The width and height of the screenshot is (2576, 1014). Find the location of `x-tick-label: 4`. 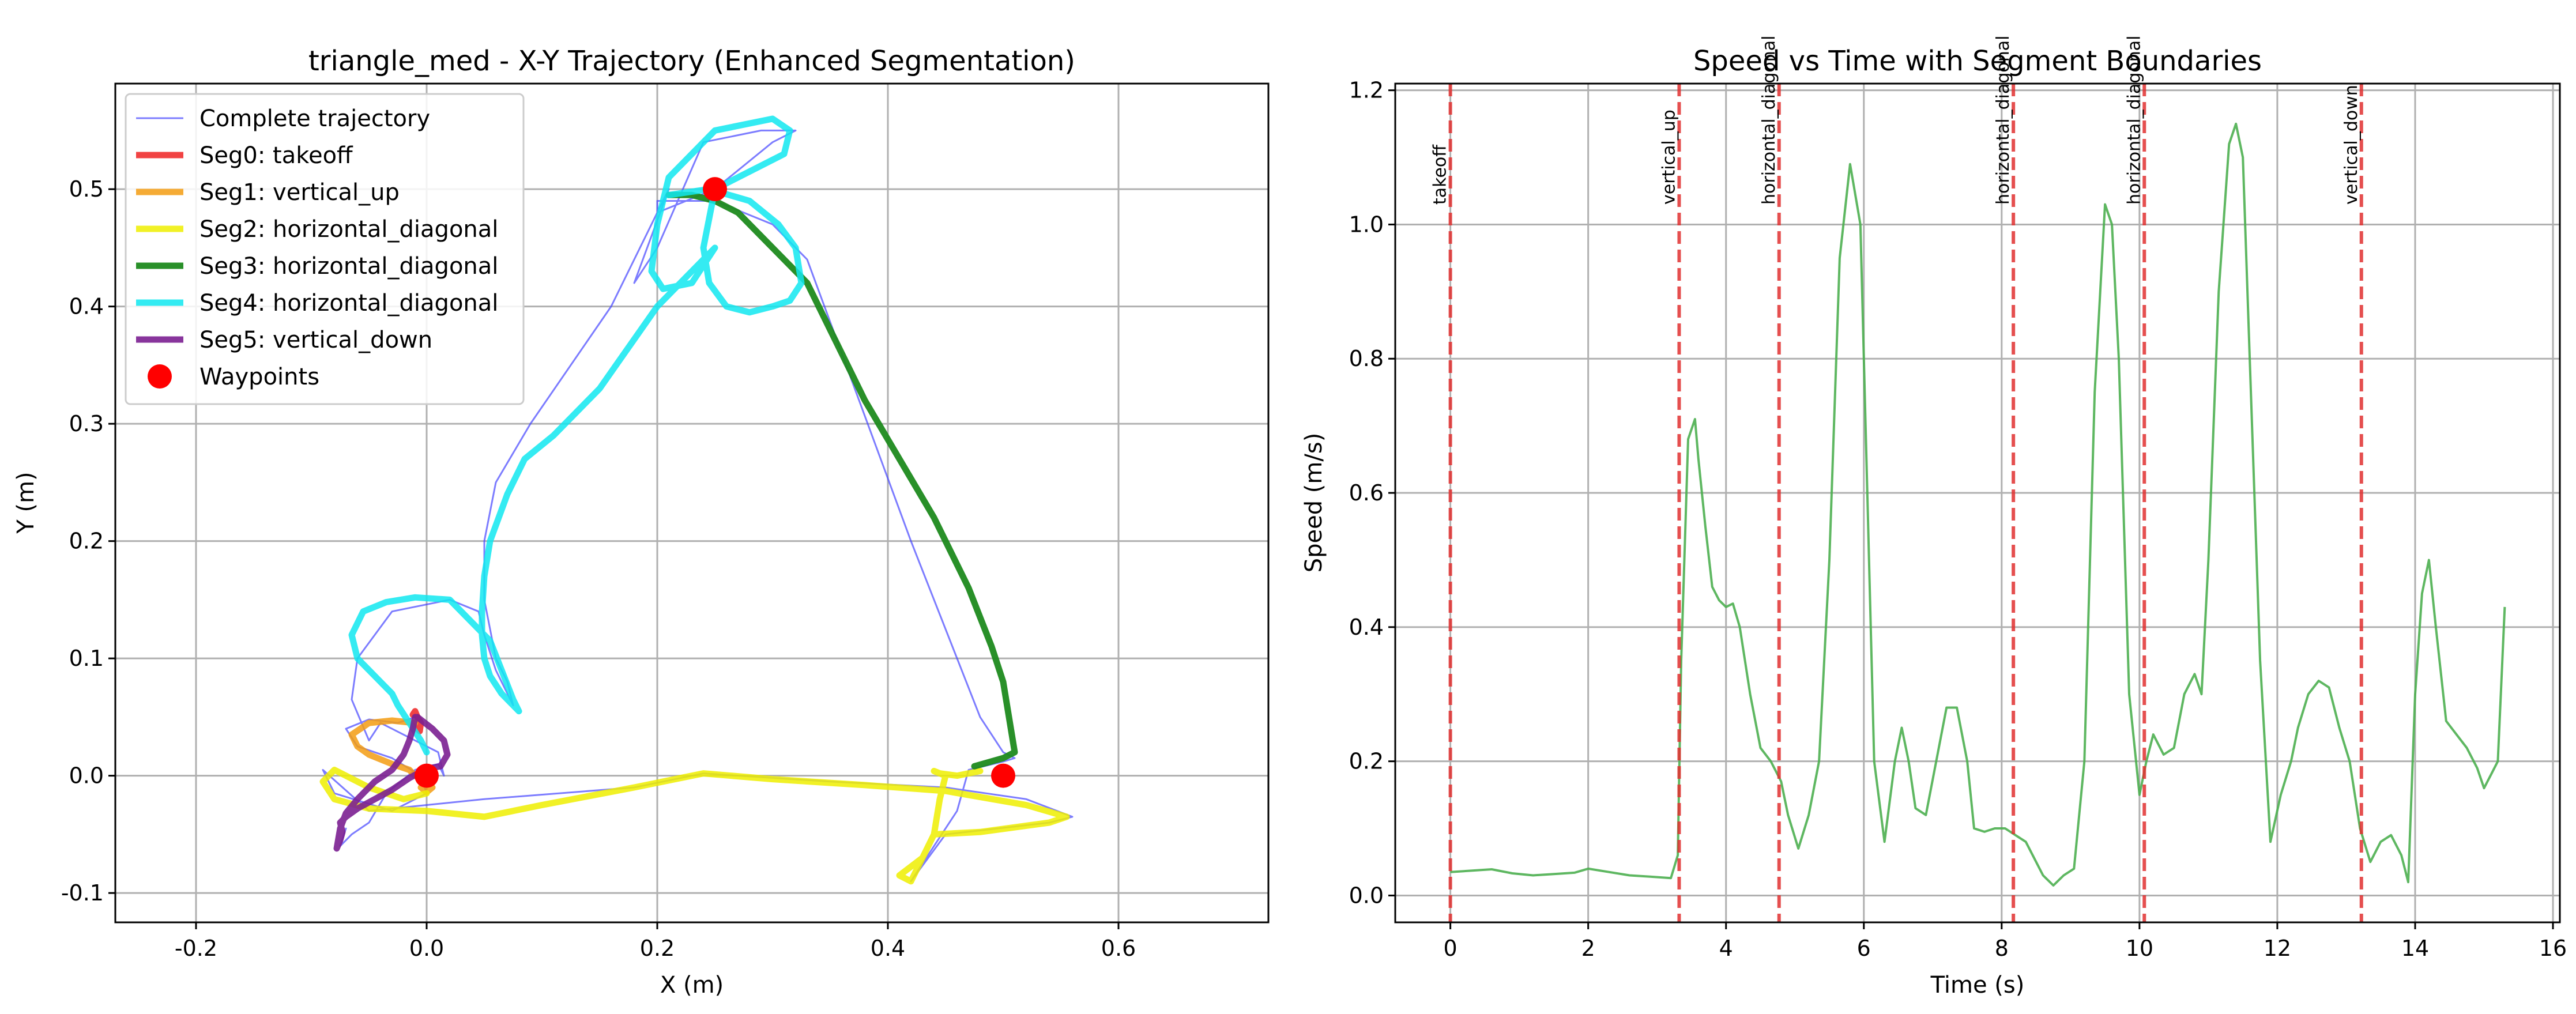

x-tick-label: 4 is located at coordinates (1726, 949).